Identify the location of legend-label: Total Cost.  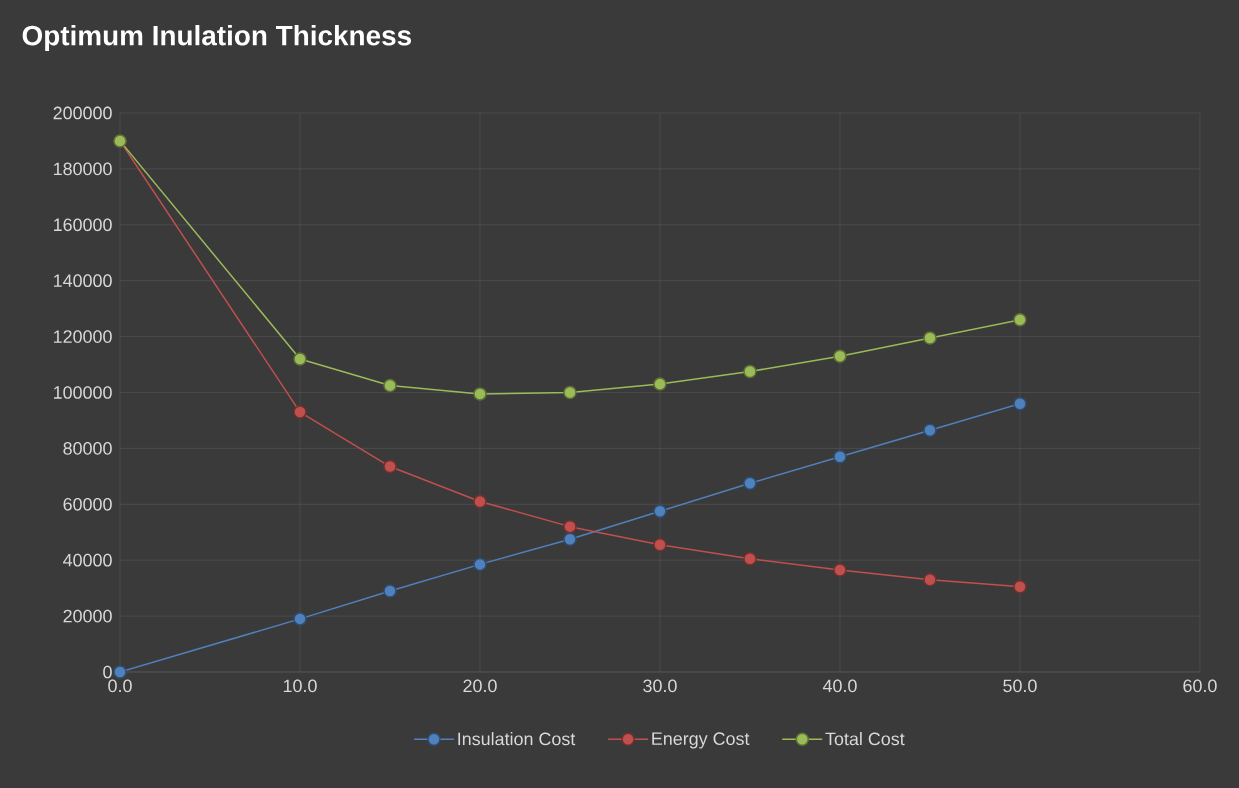
(865, 739).